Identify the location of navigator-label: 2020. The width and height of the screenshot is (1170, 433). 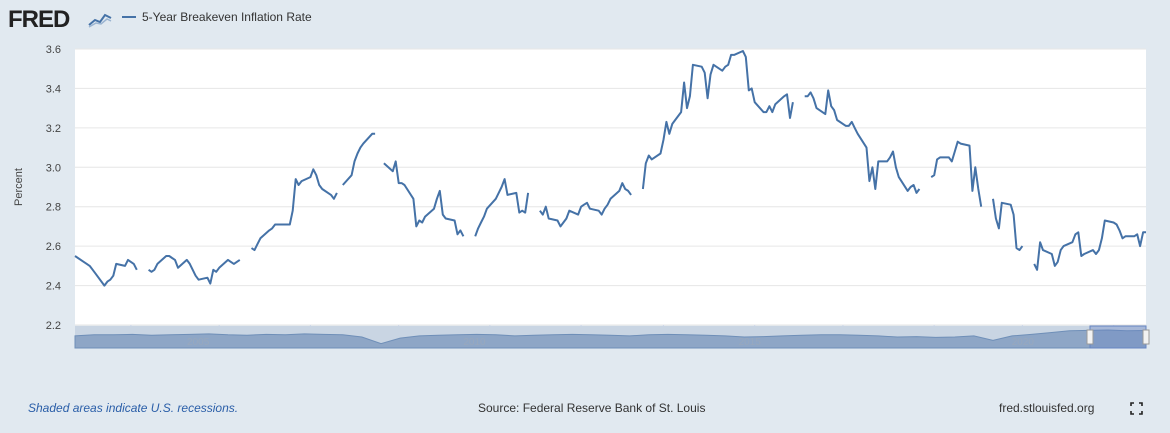
(1023, 342).